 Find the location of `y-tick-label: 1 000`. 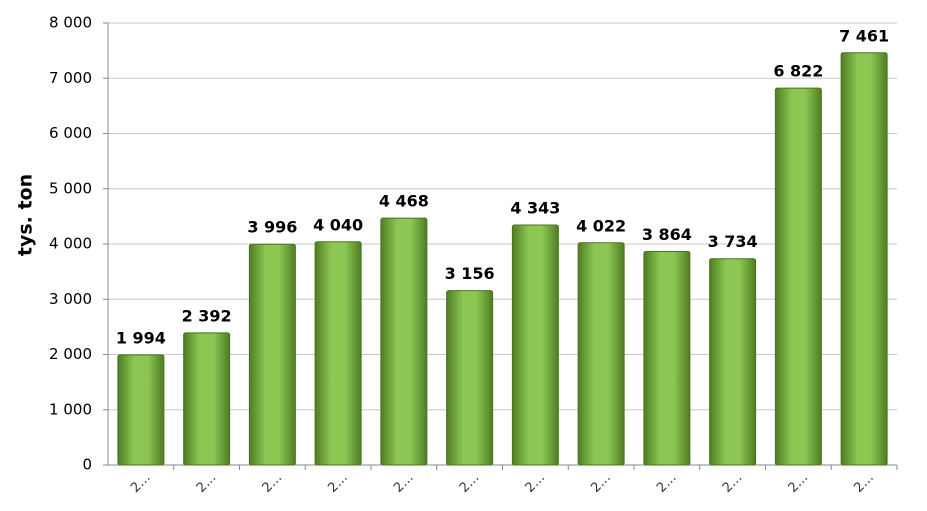

y-tick-label: 1 000 is located at coordinates (70, 409).